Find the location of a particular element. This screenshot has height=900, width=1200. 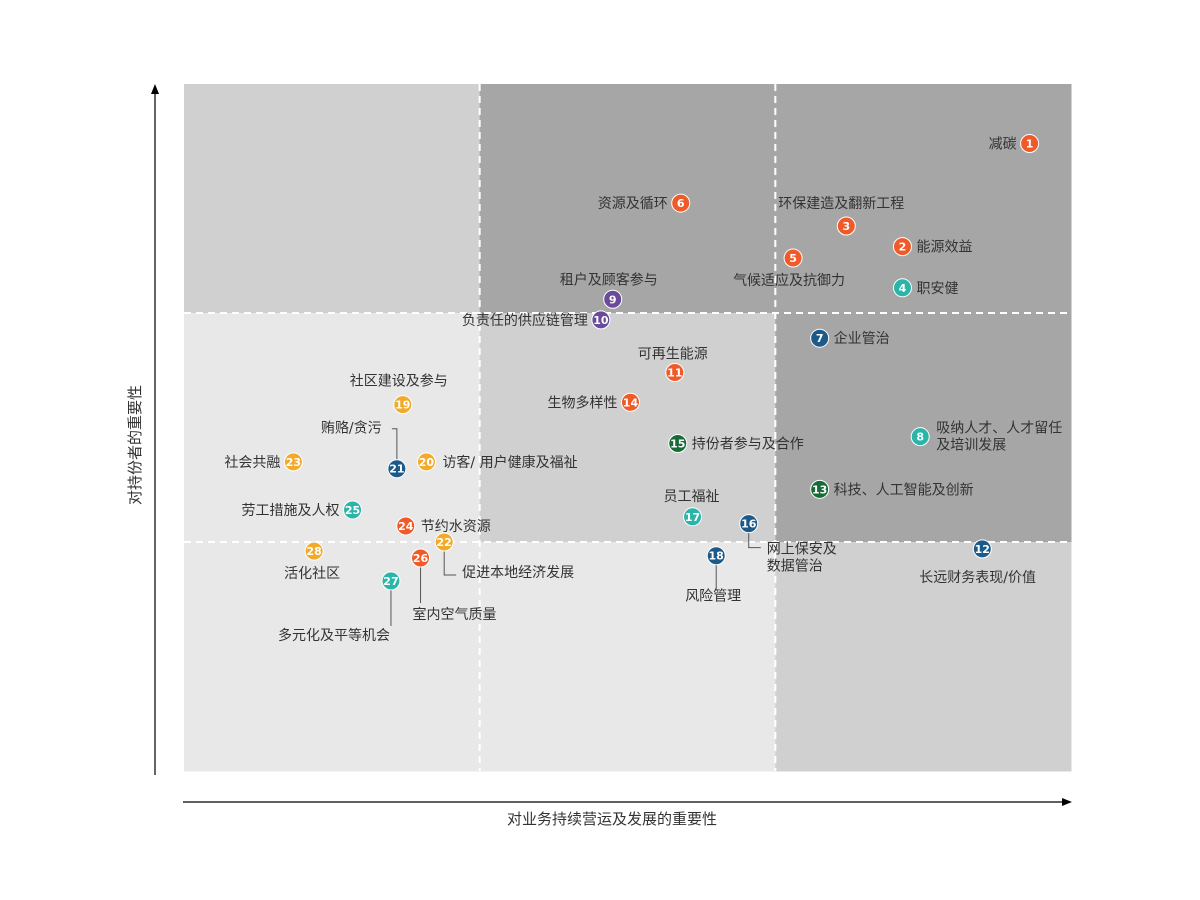

x-axis-arrow is located at coordinates (1067, 802).